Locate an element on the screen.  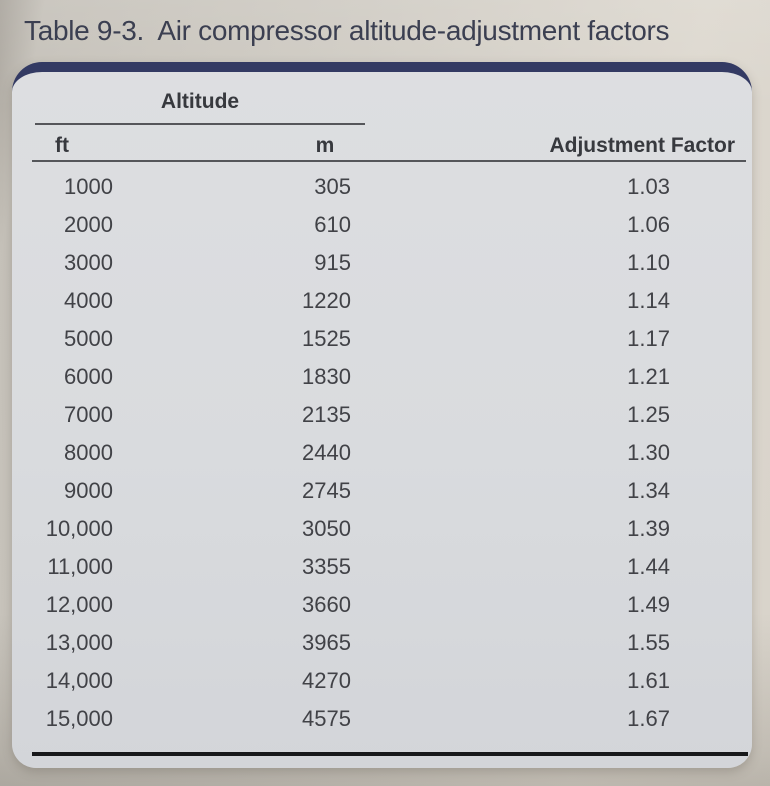
factor-cell: 1.67 is located at coordinates (648, 718).